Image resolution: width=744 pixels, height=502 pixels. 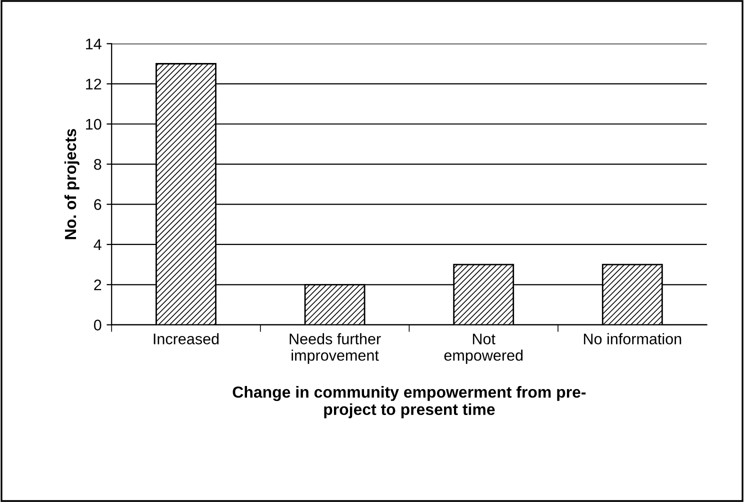 What do you see at coordinates (633, 338) in the screenshot?
I see `x-tick-label: No information` at bounding box center [633, 338].